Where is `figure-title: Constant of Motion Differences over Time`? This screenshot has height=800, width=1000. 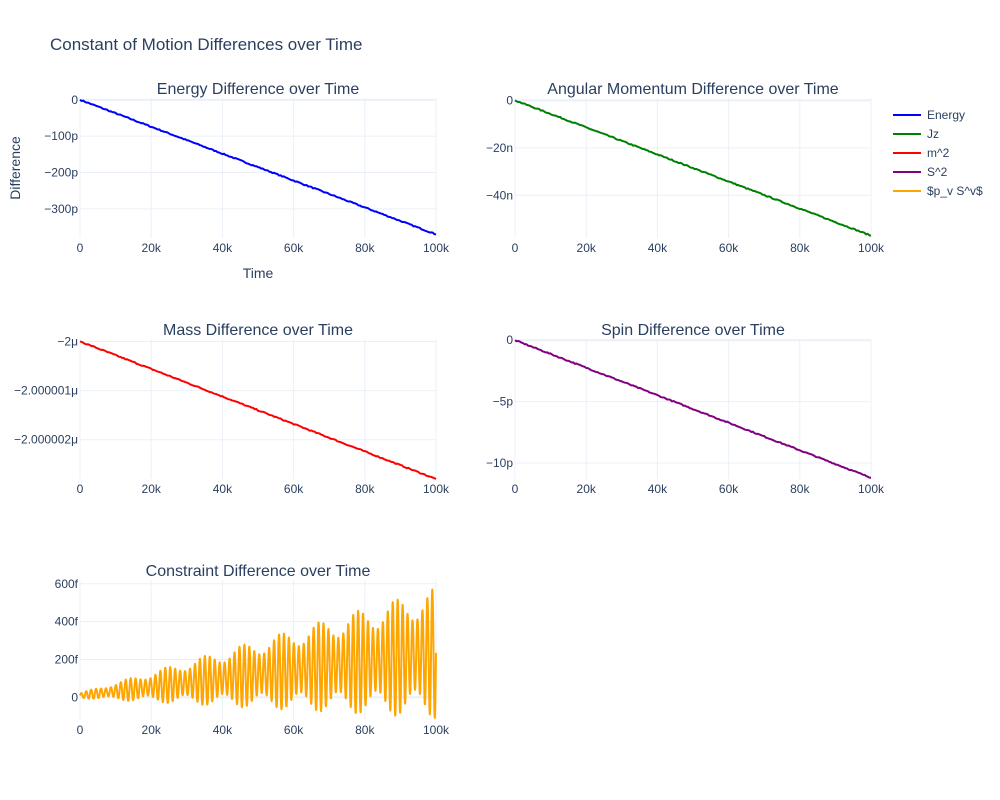 figure-title: Constant of Motion Differences over Time is located at coordinates (206, 44).